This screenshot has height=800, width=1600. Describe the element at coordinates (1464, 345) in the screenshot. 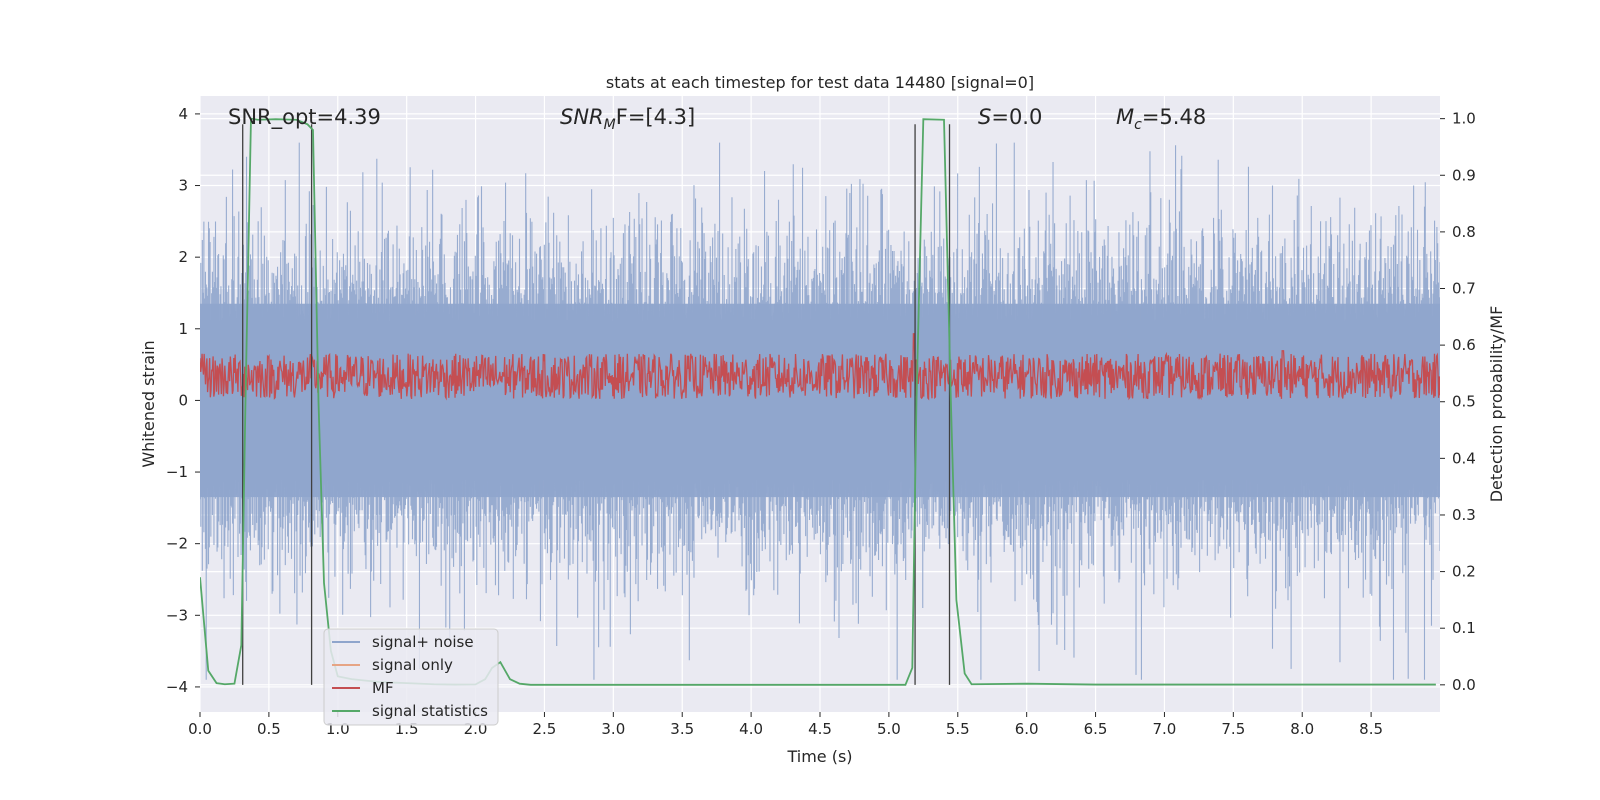

I see `y-right-tick-label: 0.6` at that location.